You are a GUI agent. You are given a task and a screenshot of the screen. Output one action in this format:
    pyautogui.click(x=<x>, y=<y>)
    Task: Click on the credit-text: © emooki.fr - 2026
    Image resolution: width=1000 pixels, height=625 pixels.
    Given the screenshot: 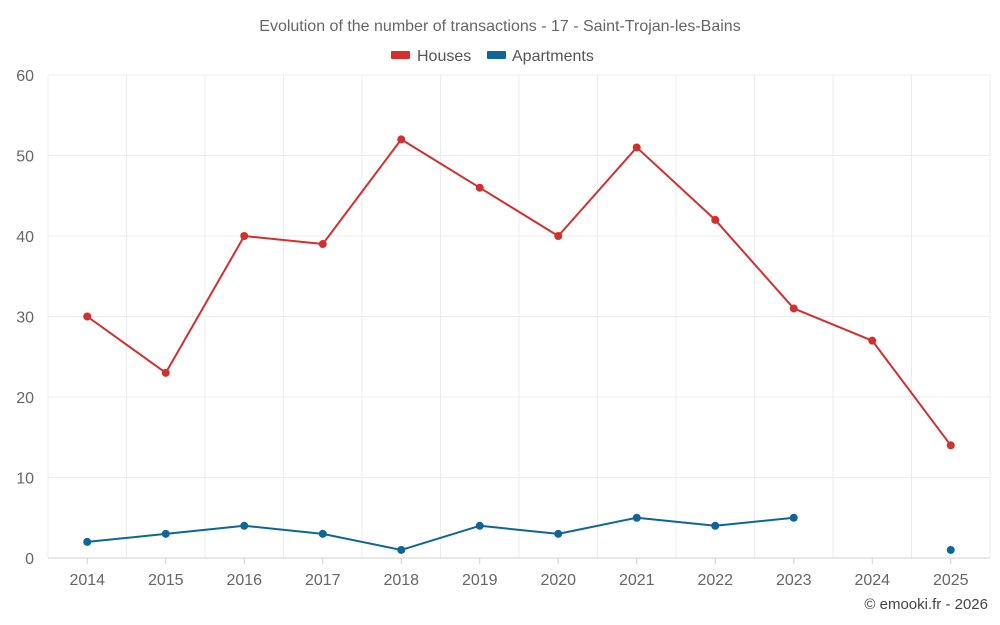 What is the action you would take?
    pyautogui.click(x=926, y=604)
    